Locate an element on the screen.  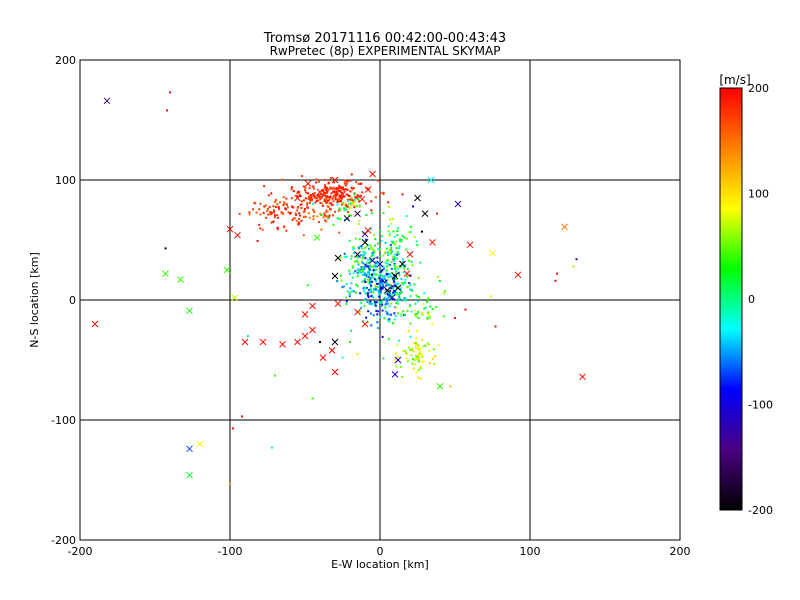
colorbar-gradient is located at coordinates (731, 299).